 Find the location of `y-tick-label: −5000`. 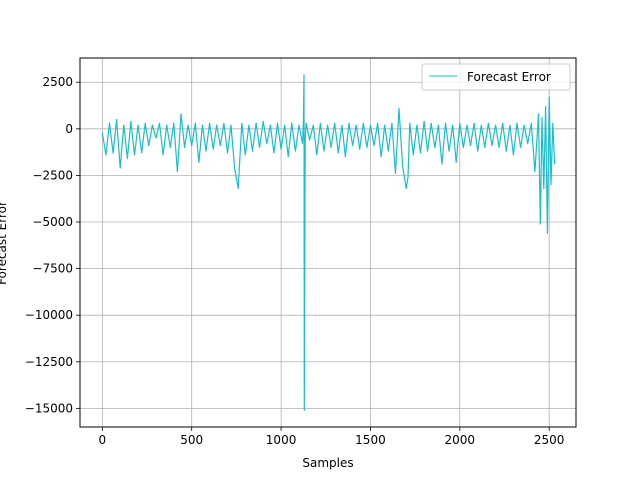

y-tick-label: −5000 is located at coordinates (52, 222).